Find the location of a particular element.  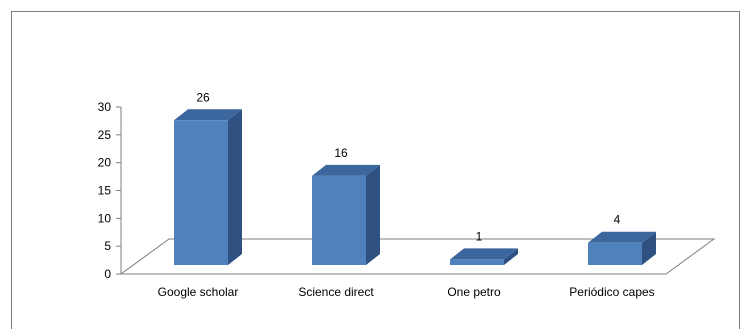

y-tick-label: 25 is located at coordinates (105, 135).